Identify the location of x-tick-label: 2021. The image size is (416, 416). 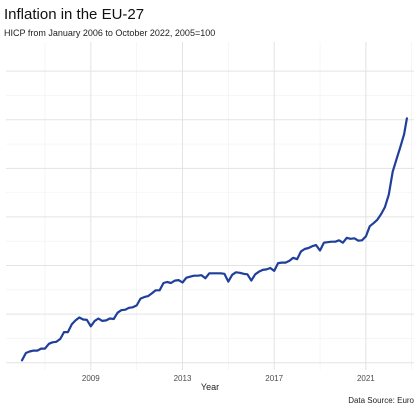
(366, 378).